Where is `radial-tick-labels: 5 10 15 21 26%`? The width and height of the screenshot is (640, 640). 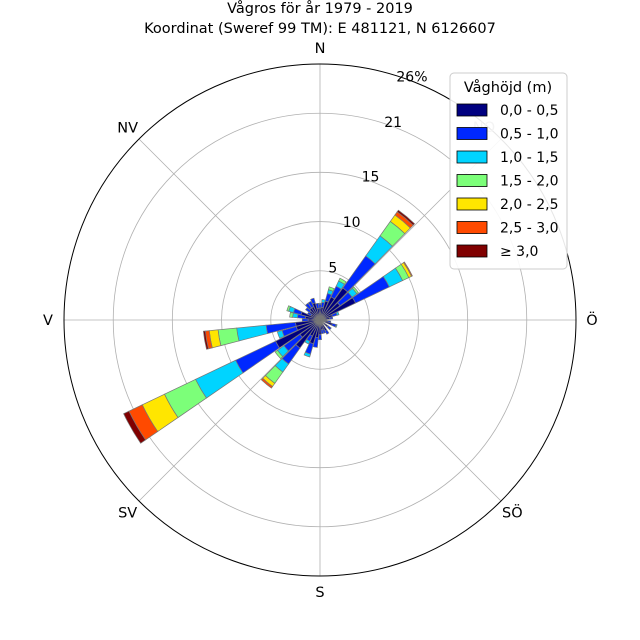
radial-tick-labels: 5 10 15 21 26% is located at coordinates (377, 172).